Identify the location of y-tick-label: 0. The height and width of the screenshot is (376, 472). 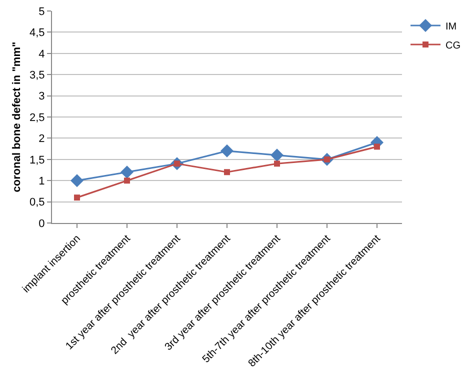
(41, 224).